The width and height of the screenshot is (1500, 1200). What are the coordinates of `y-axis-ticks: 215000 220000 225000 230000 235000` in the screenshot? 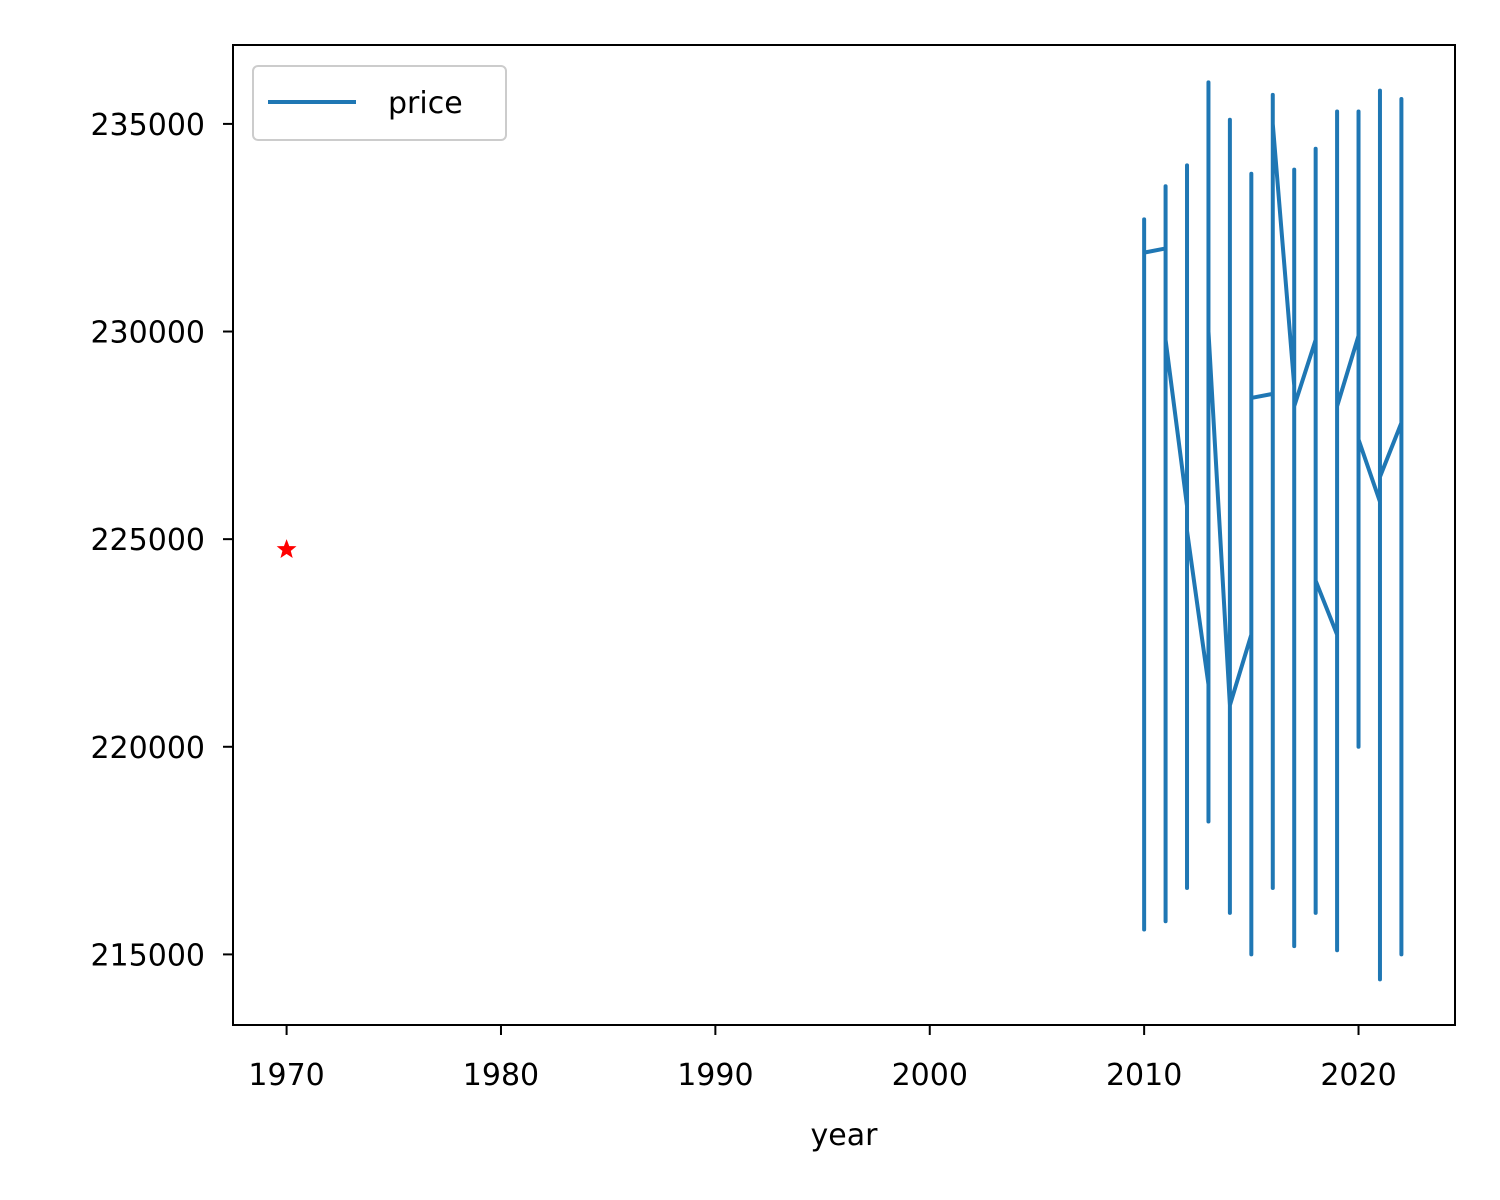 It's located at (161, 540).